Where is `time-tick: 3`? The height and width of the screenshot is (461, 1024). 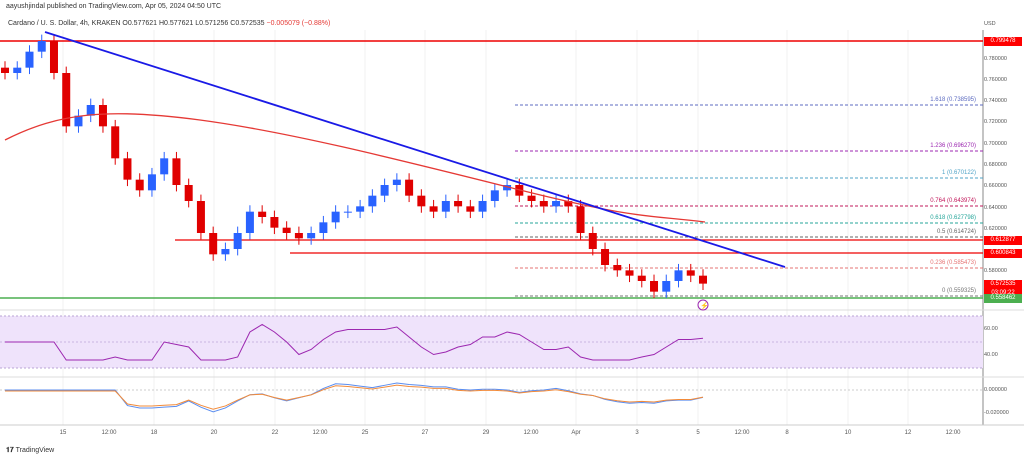
time-tick: 3 is located at coordinates (637, 433).